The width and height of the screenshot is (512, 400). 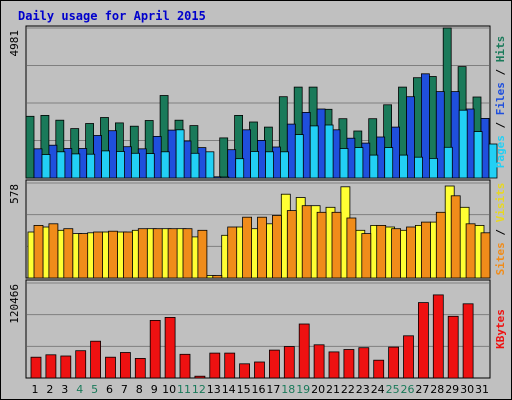 What do you see at coordinates (318, 389) in the screenshot?
I see `day-label-20: 20` at bounding box center [318, 389].